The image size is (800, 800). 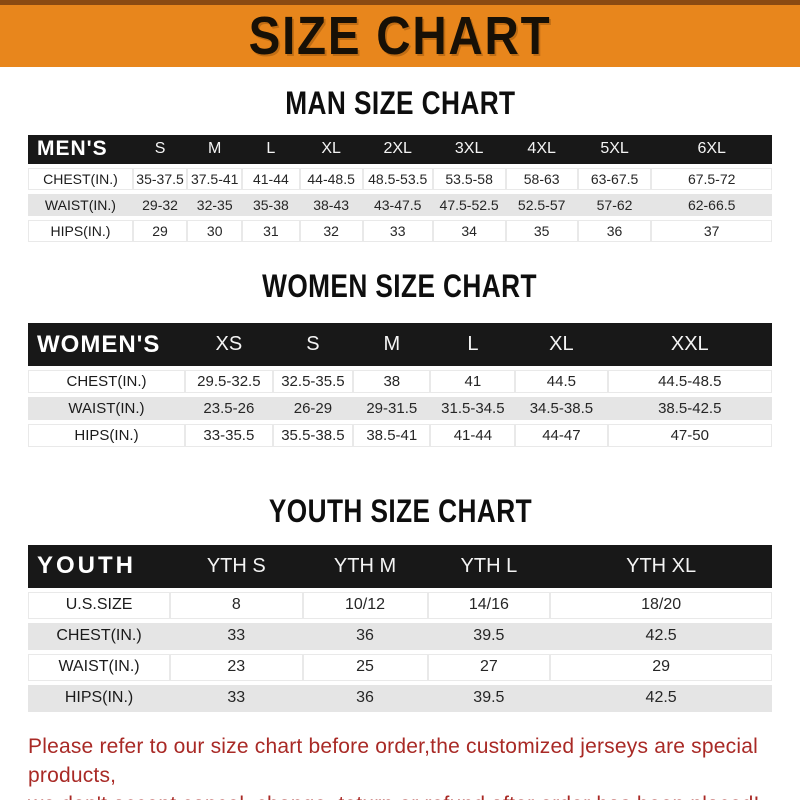 What do you see at coordinates (489, 667) in the screenshot?
I see `size-value-cell: 27` at bounding box center [489, 667].